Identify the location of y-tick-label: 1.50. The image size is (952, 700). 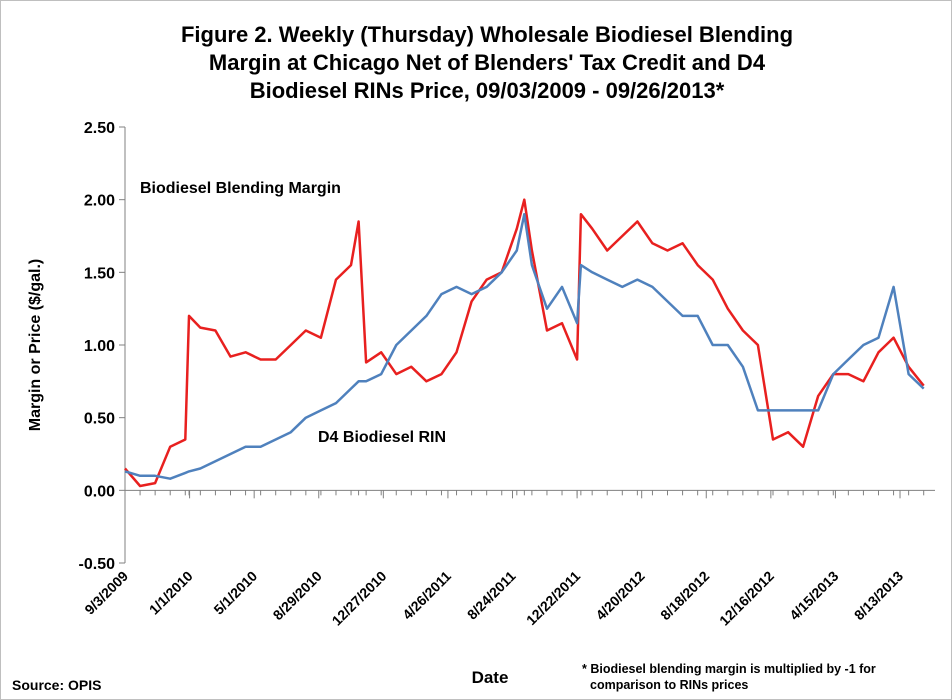
(99, 273).